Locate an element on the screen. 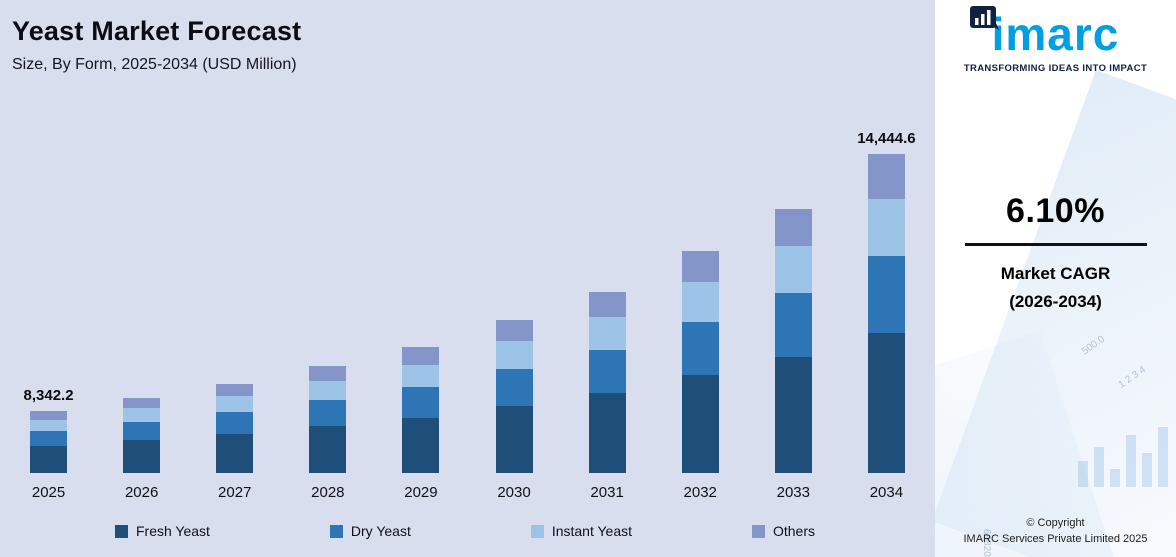 Image resolution: width=1176 pixels, height=557 pixels. bar-stack-2032 is located at coordinates (700, 362).